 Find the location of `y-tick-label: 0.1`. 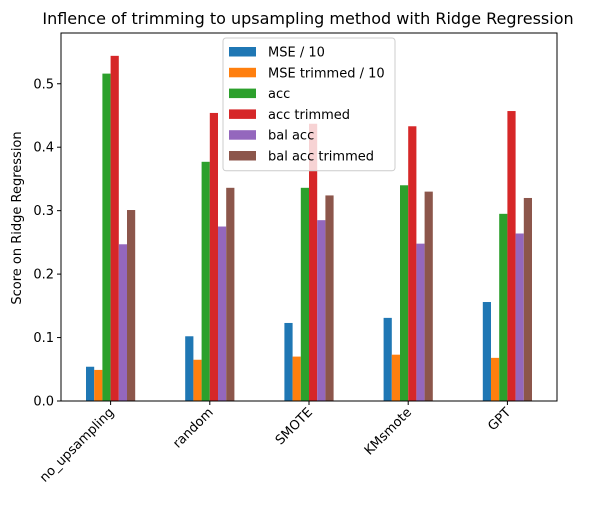

y-tick-label: 0.1 is located at coordinates (43, 338).